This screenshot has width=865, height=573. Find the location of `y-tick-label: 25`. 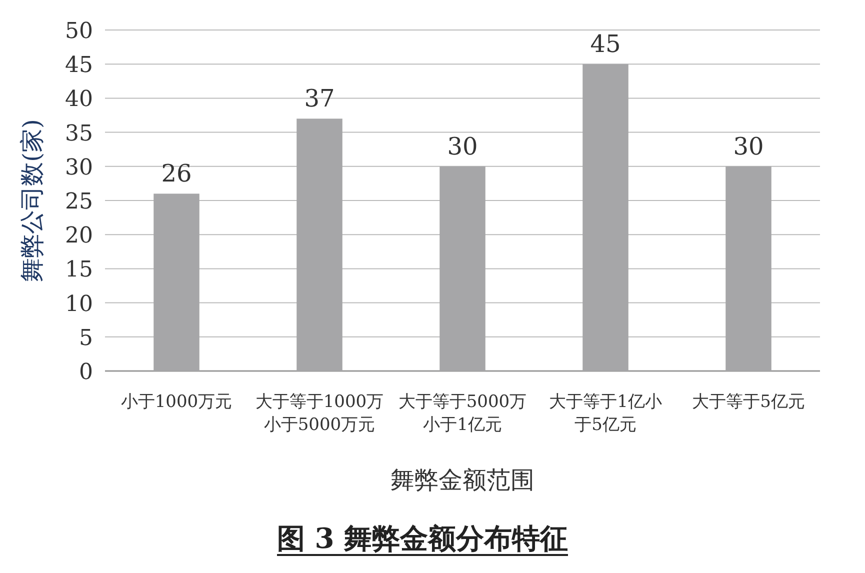

y-tick-label: 25 is located at coordinates (79, 202).